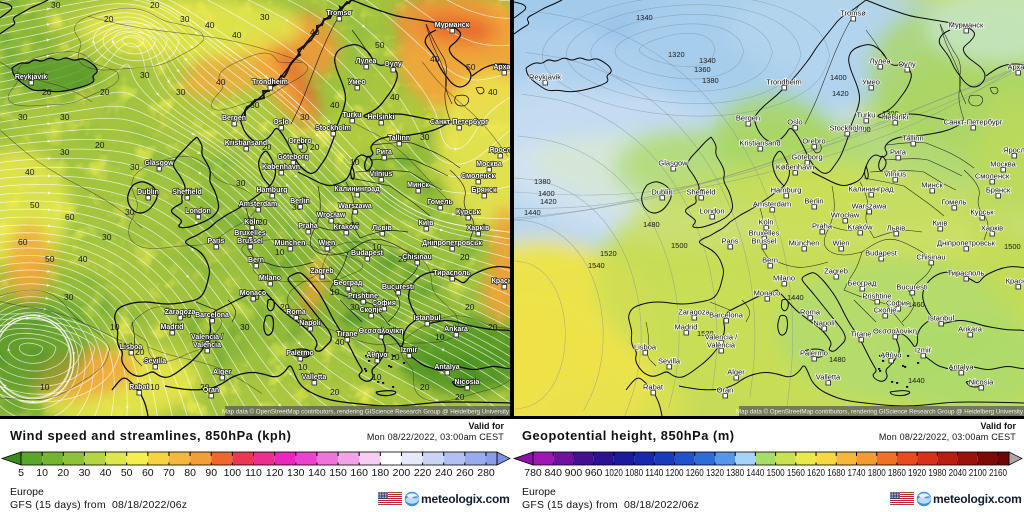  Describe the element at coordinates (459, 122) in the screenshot. I see `svg-text: Санкт-Петербург` at that location.